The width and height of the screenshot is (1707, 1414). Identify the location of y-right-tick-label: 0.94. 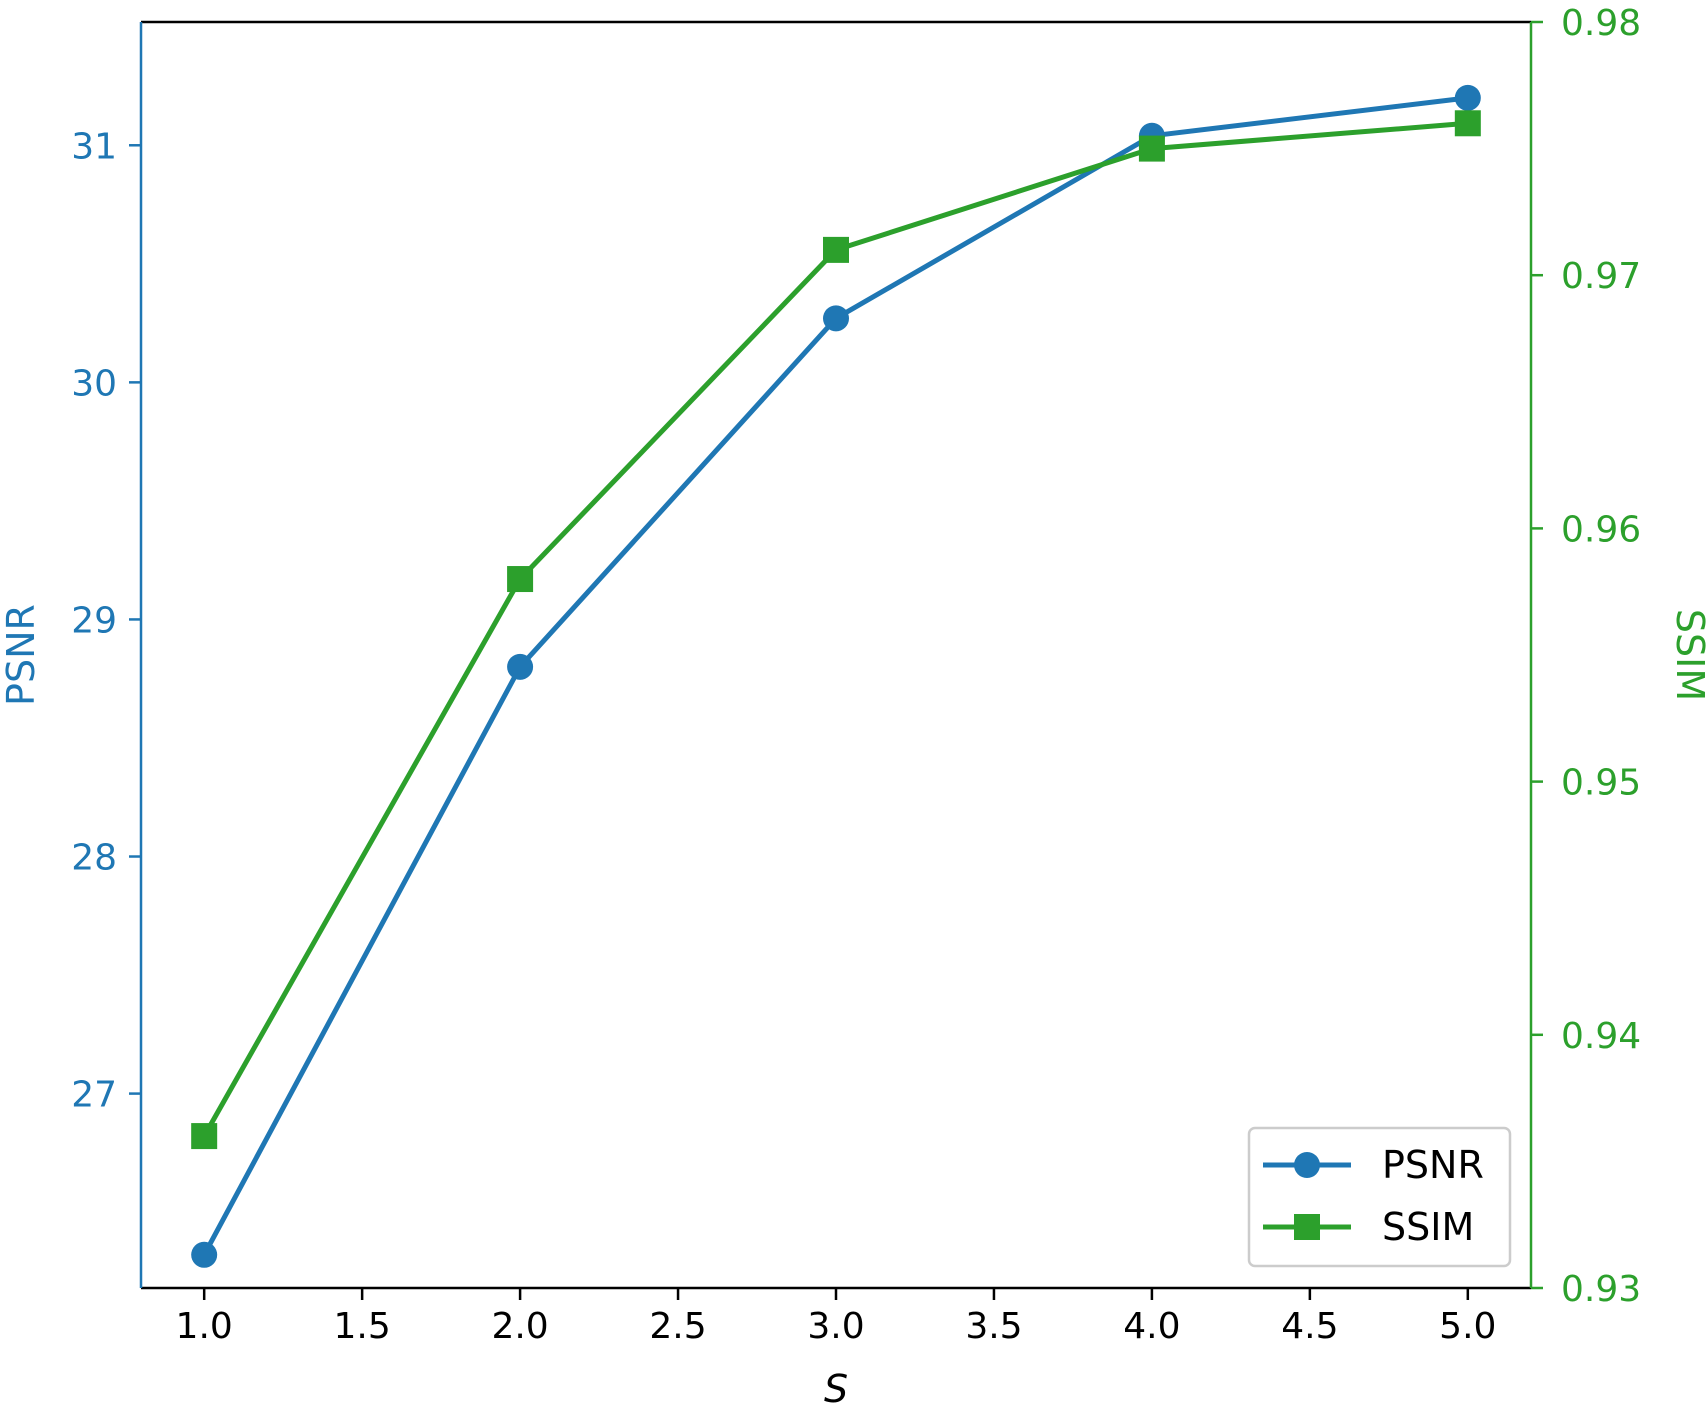
(1601, 1036).